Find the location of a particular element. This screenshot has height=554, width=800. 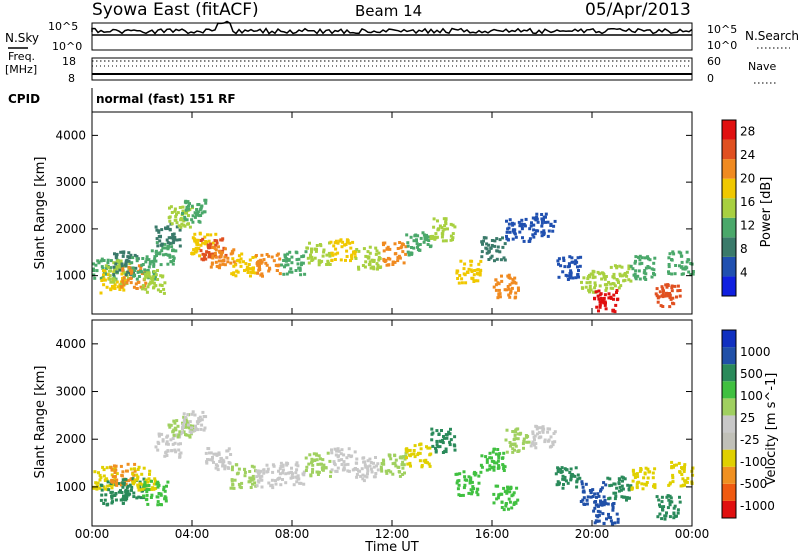

noise-tick-left-bottom: 10^0 is located at coordinates (67, 46).